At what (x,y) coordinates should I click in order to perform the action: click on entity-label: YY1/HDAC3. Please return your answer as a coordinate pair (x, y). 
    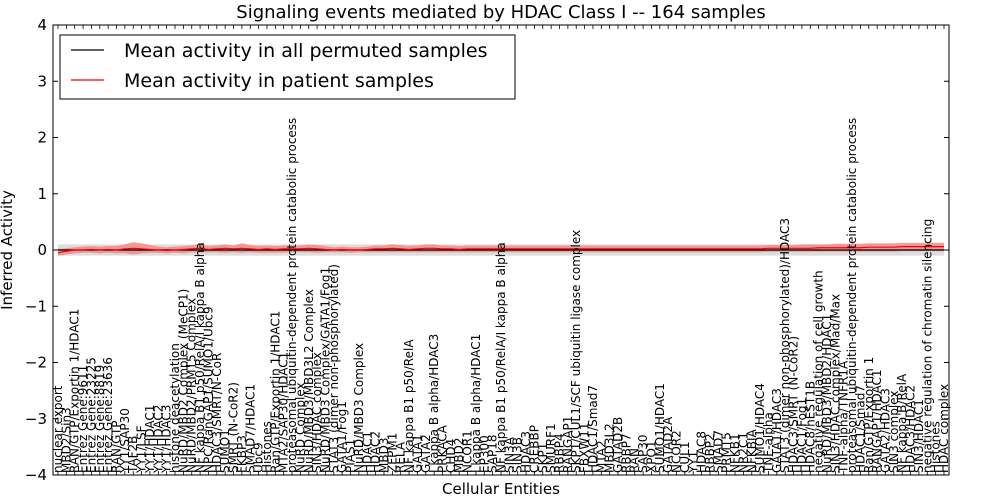
    Looking at the image, I should click on (167, 439).